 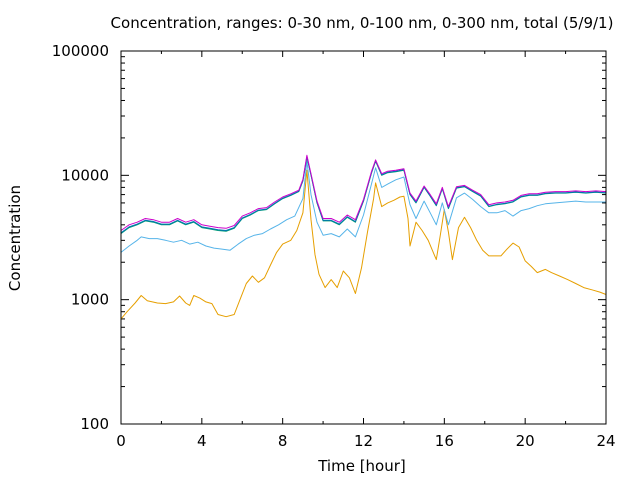 I want to click on y-axis-label: Concentration, so click(x=15, y=238).